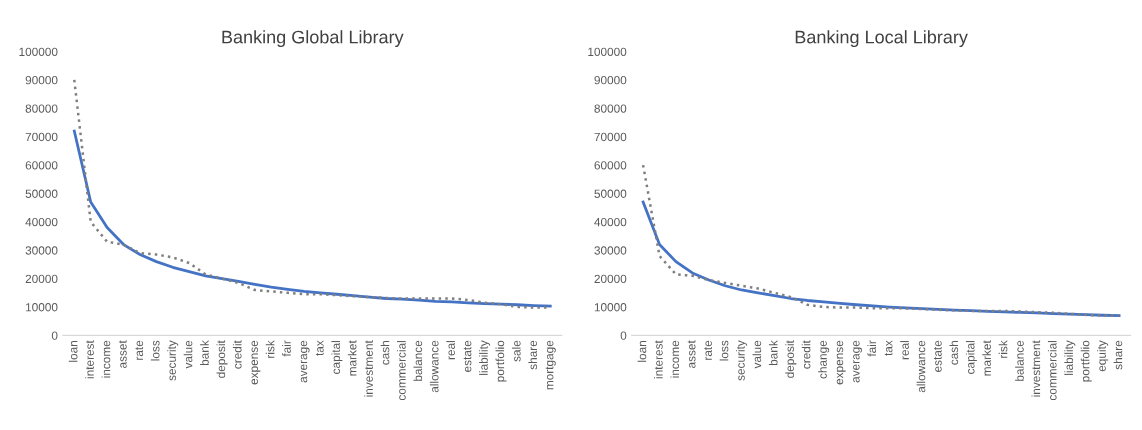 The height and width of the screenshot is (430, 1142). Describe the element at coordinates (1103, 356) in the screenshot. I see `x-tick-label: equity` at that location.